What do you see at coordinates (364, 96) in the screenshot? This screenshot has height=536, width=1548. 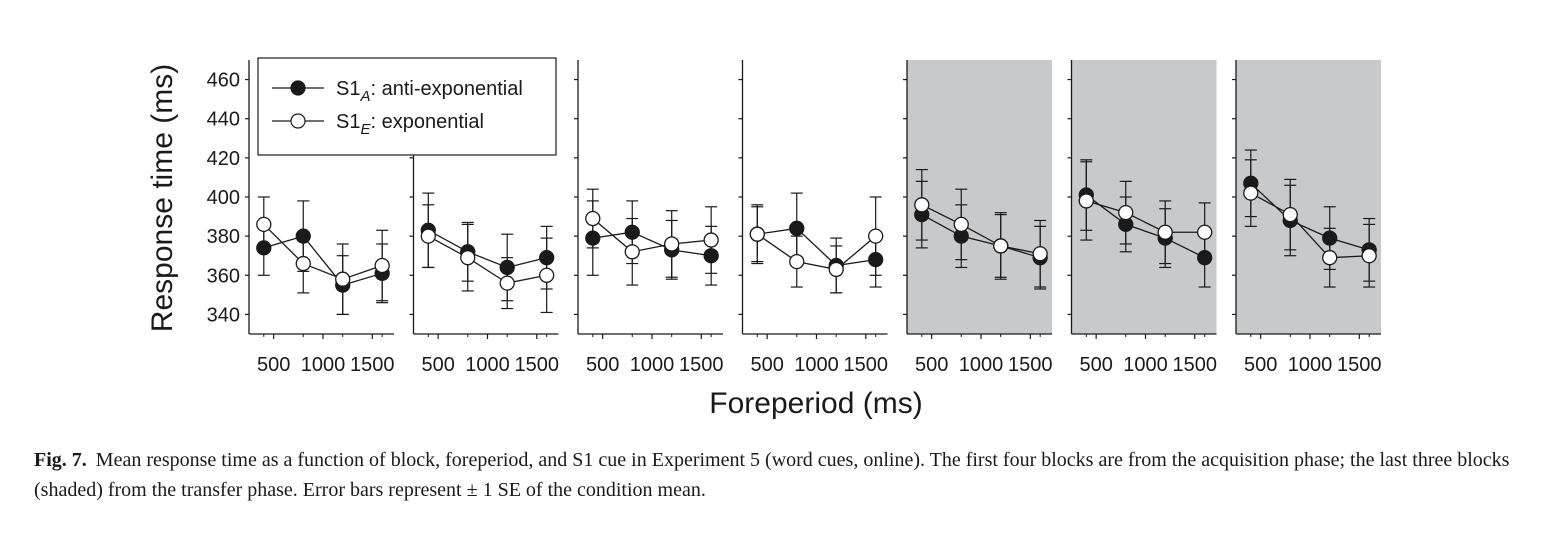 I see `legend-sub-anti: A` at bounding box center [364, 96].